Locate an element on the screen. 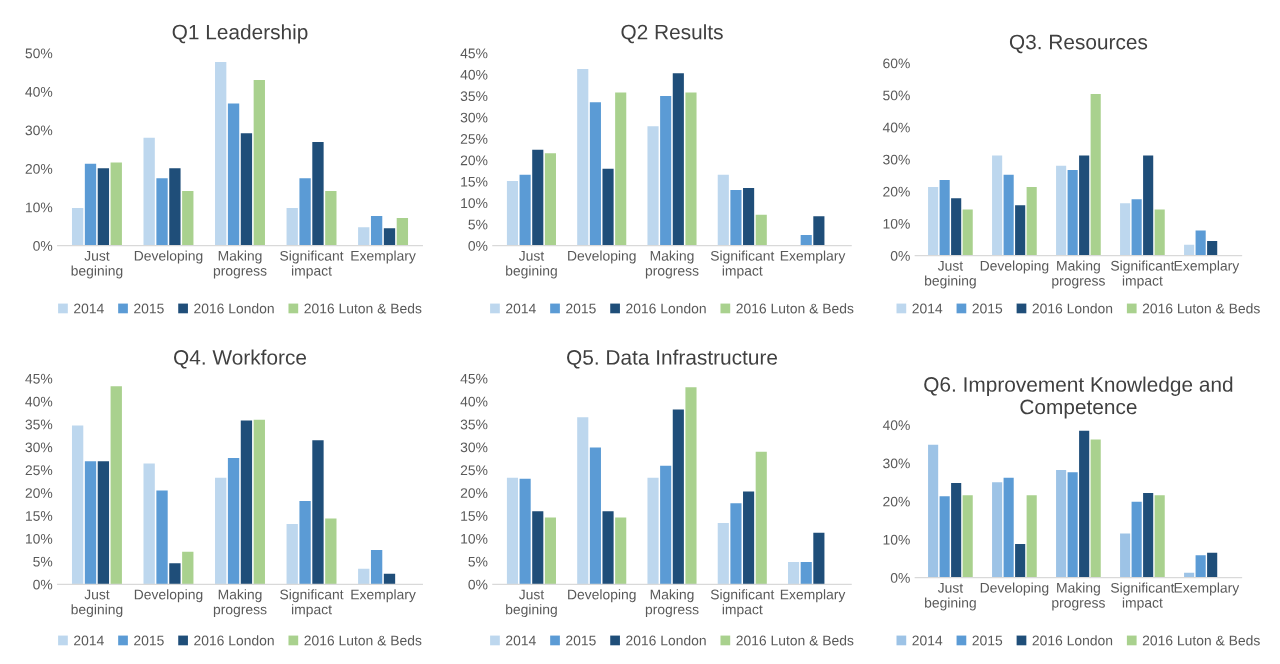 Image resolution: width=1280 pixels, height=664 pixels. chart-title: Q3. Resources is located at coordinates (1078, 44).